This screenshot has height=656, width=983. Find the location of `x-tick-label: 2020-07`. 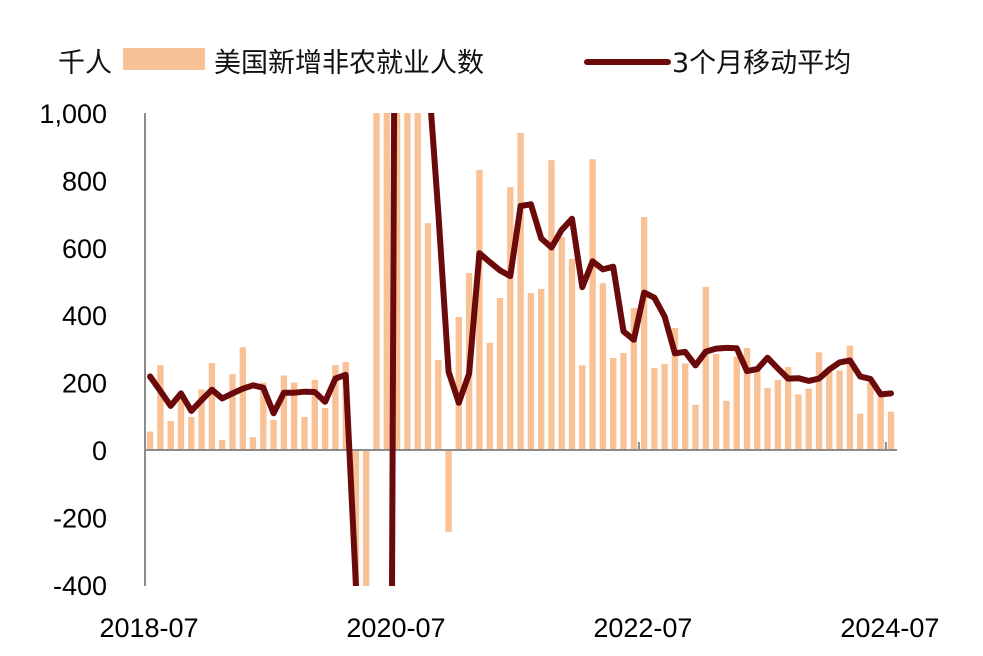

x-tick-label: 2020-07 is located at coordinates (395, 628).